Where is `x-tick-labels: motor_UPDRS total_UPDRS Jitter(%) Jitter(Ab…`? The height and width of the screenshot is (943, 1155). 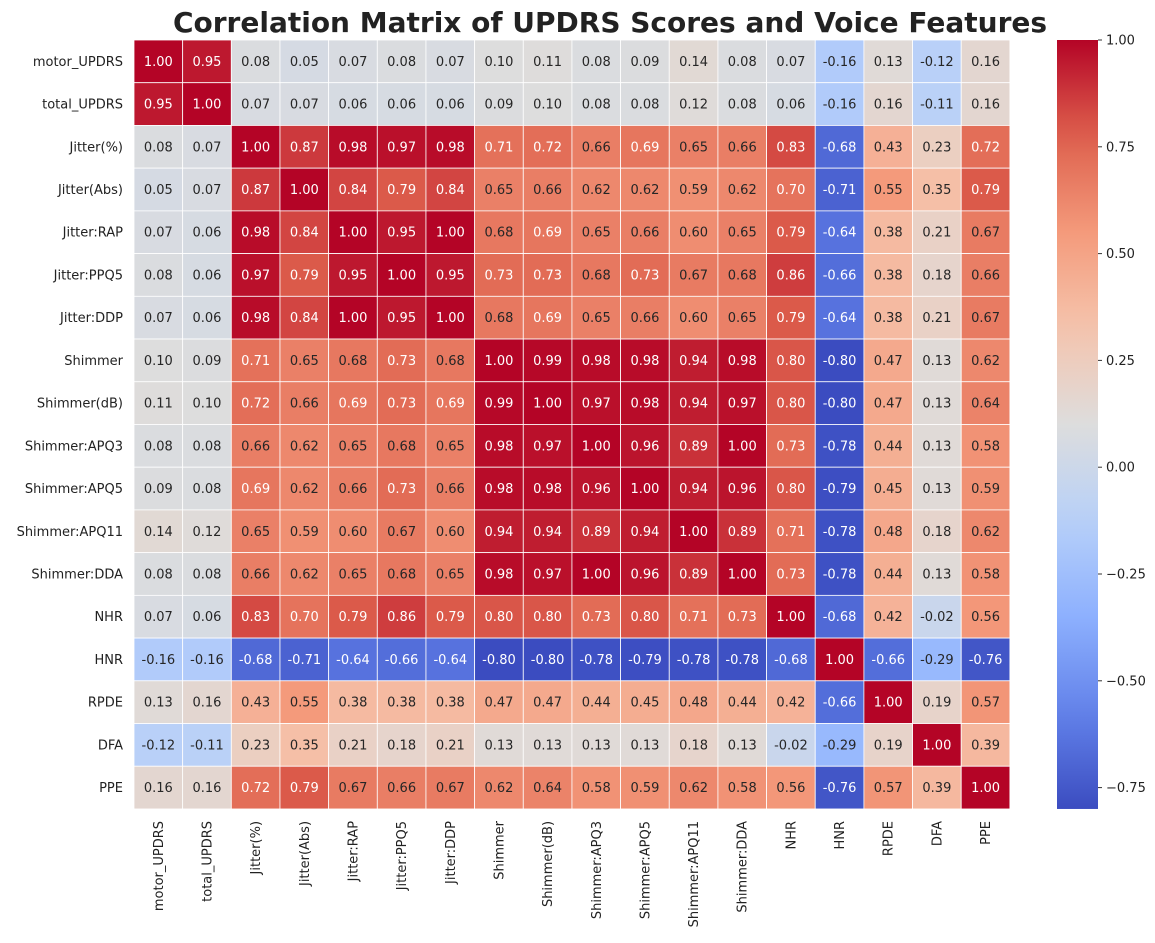 x-tick-labels: motor_UPDRS total_UPDRS Jitter(%) Jitter(Ab… is located at coordinates (573, 873).